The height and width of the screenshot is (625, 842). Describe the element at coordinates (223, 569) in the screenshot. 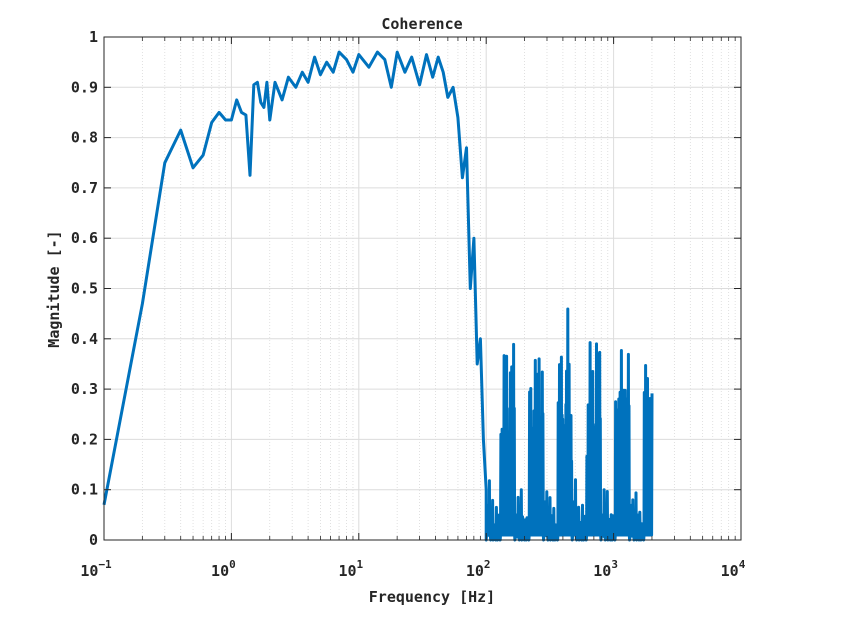

I see `x-tick-label: 10⁰` at that location.